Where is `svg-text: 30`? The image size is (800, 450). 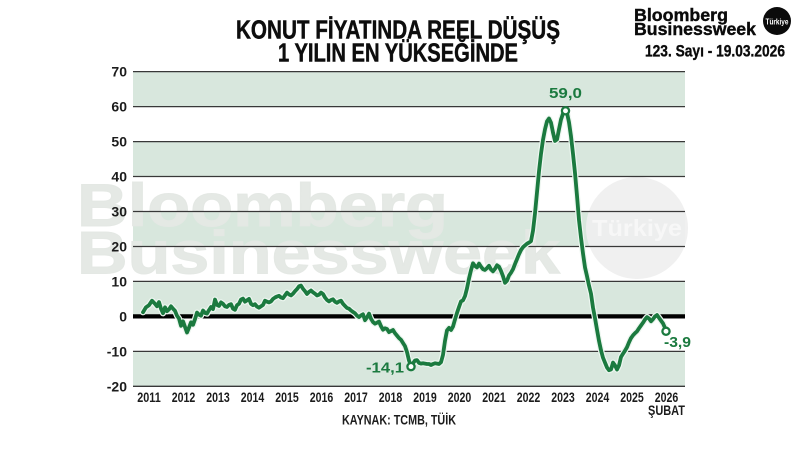
svg-text: 30 is located at coordinates (119, 212).